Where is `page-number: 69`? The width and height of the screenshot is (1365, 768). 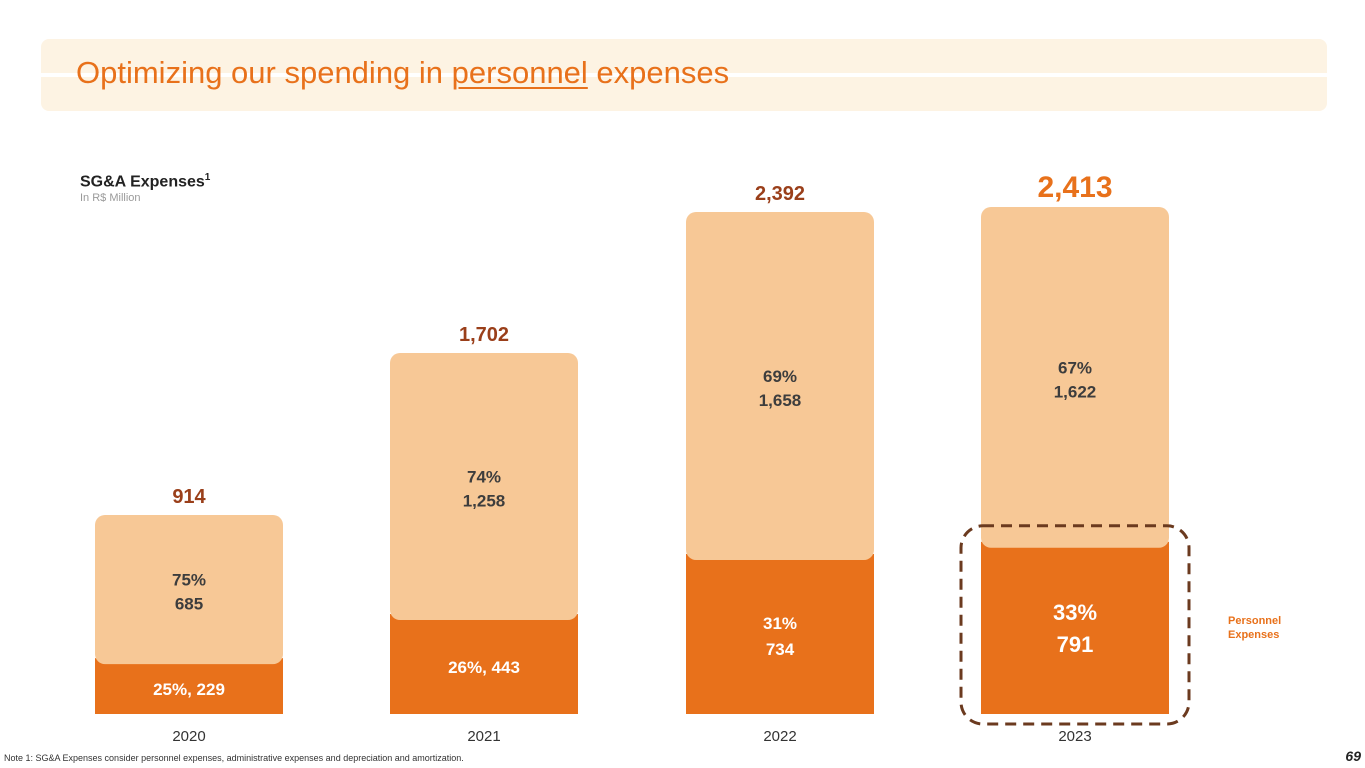 page-number: 69 is located at coordinates (1353, 756).